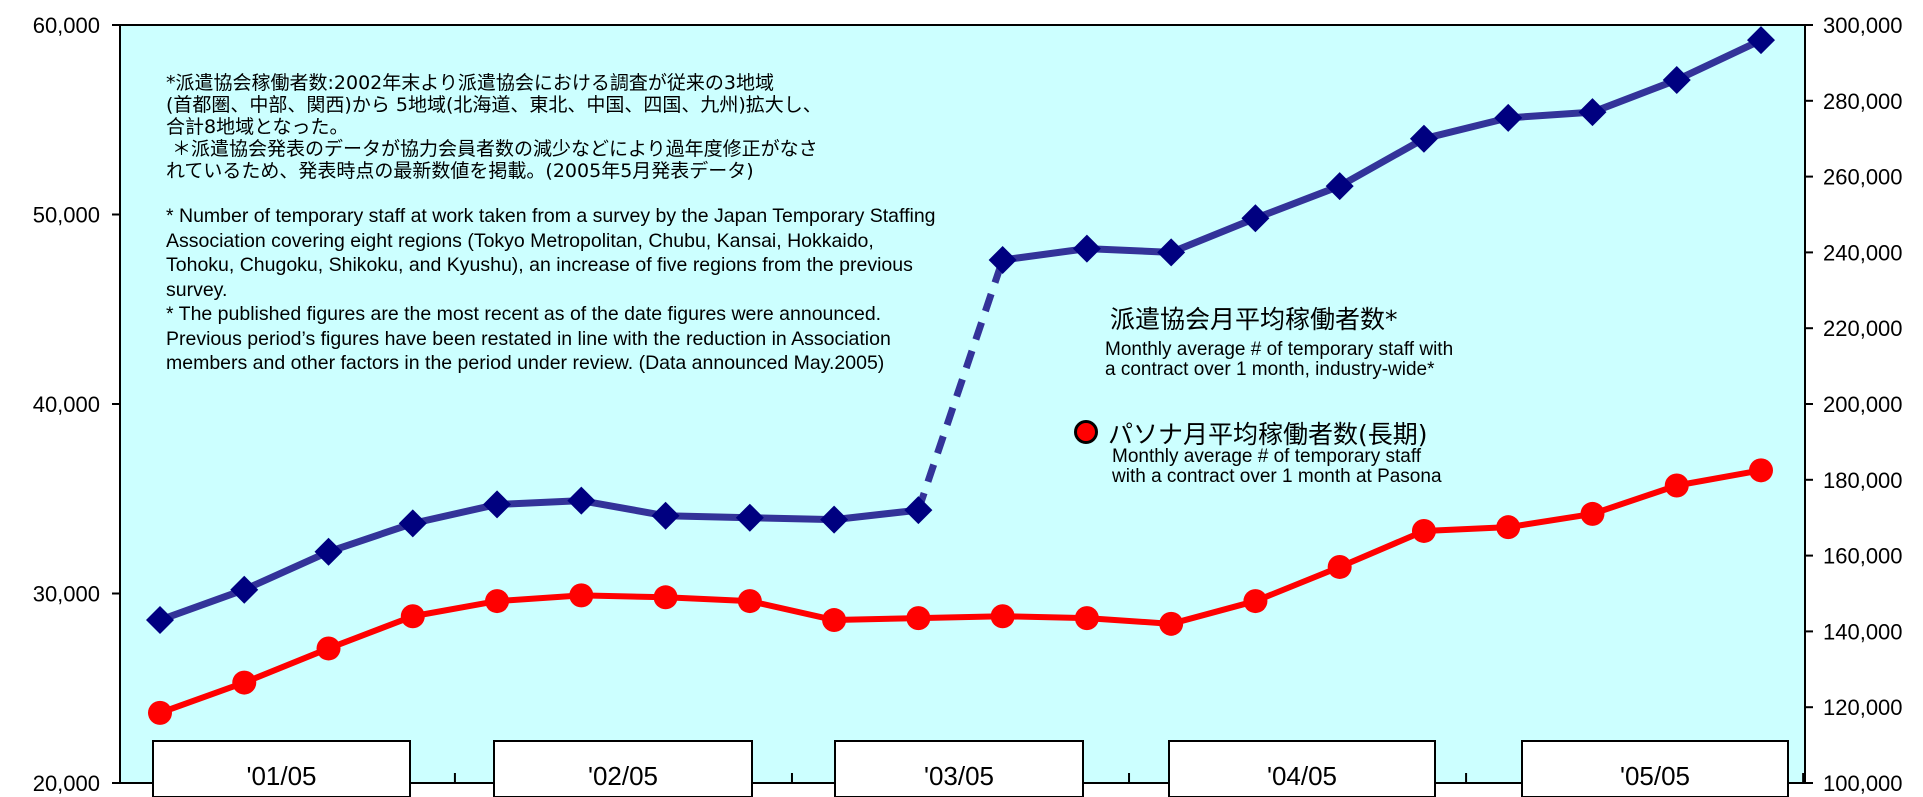  I want to click on right-tick-label: 120,000, so click(1863, 707).